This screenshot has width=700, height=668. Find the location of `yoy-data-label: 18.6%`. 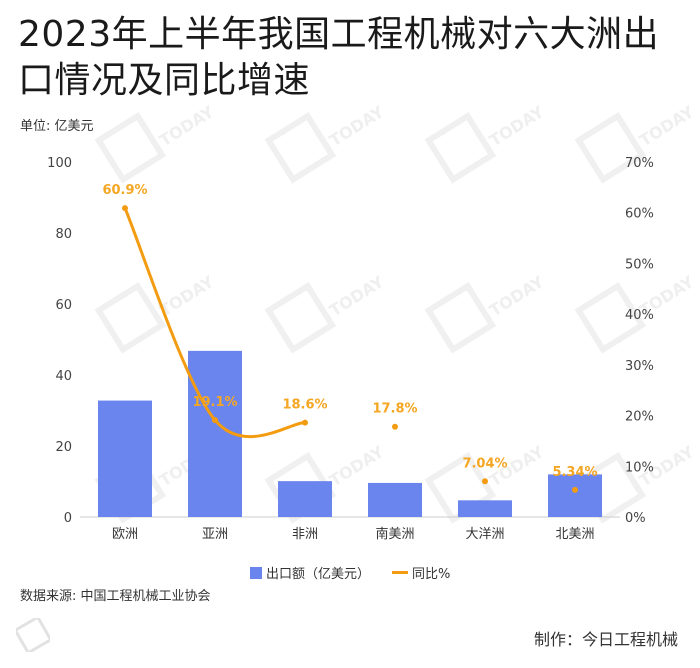

yoy-data-label: 18.6% is located at coordinates (304, 405).